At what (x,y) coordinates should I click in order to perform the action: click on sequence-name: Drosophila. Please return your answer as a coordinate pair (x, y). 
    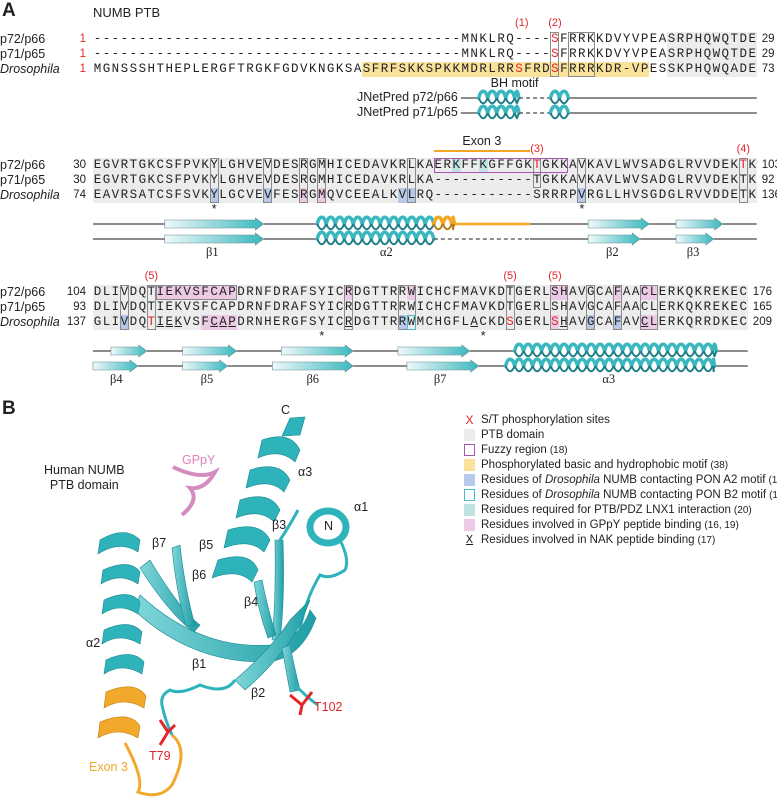
    Looking at the image, I should click on (30, 69).